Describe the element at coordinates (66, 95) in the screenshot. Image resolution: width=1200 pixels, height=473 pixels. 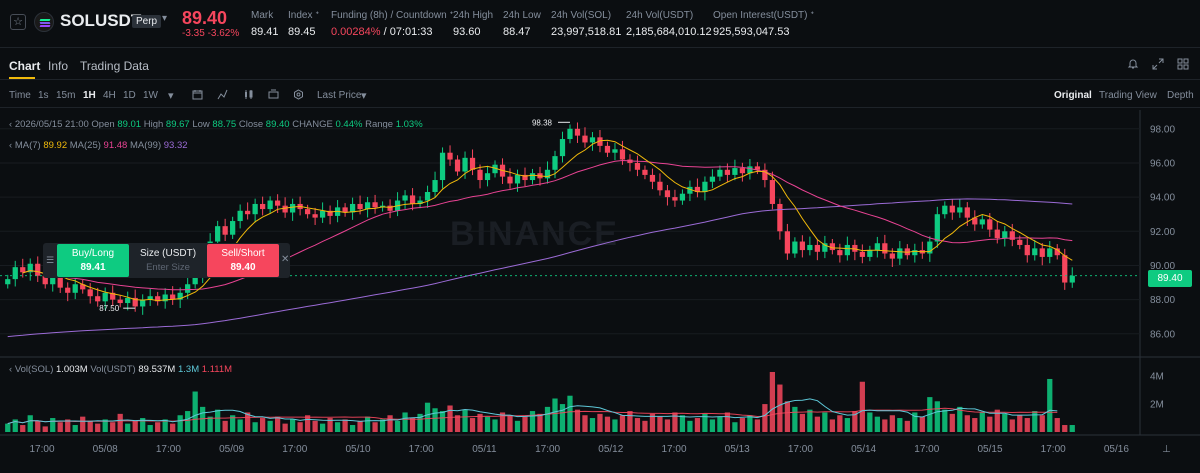
I see `interval-15m: 15m` at that location.